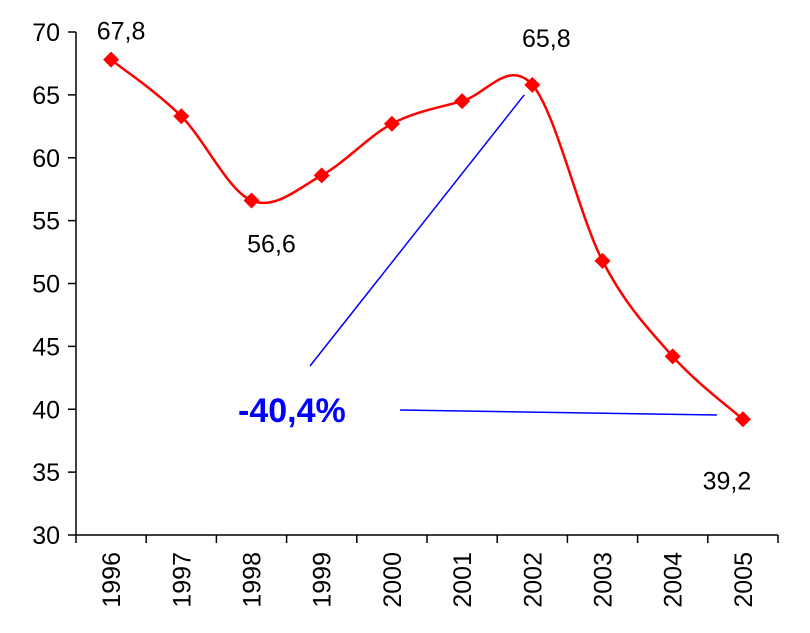  I want to click on y-tick-label: 30, so click(46, 536).